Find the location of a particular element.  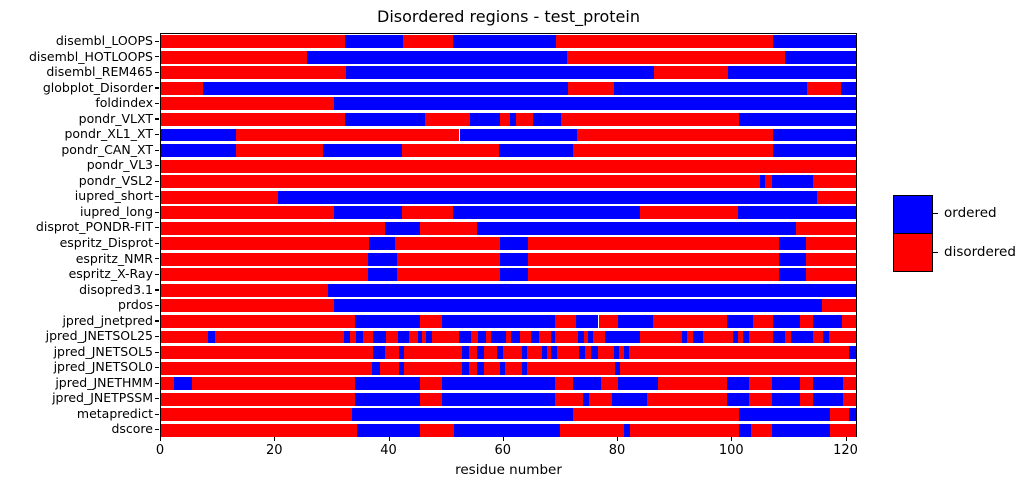

track-row-pondr_CAN_XT is located at coordinates (508, 150).